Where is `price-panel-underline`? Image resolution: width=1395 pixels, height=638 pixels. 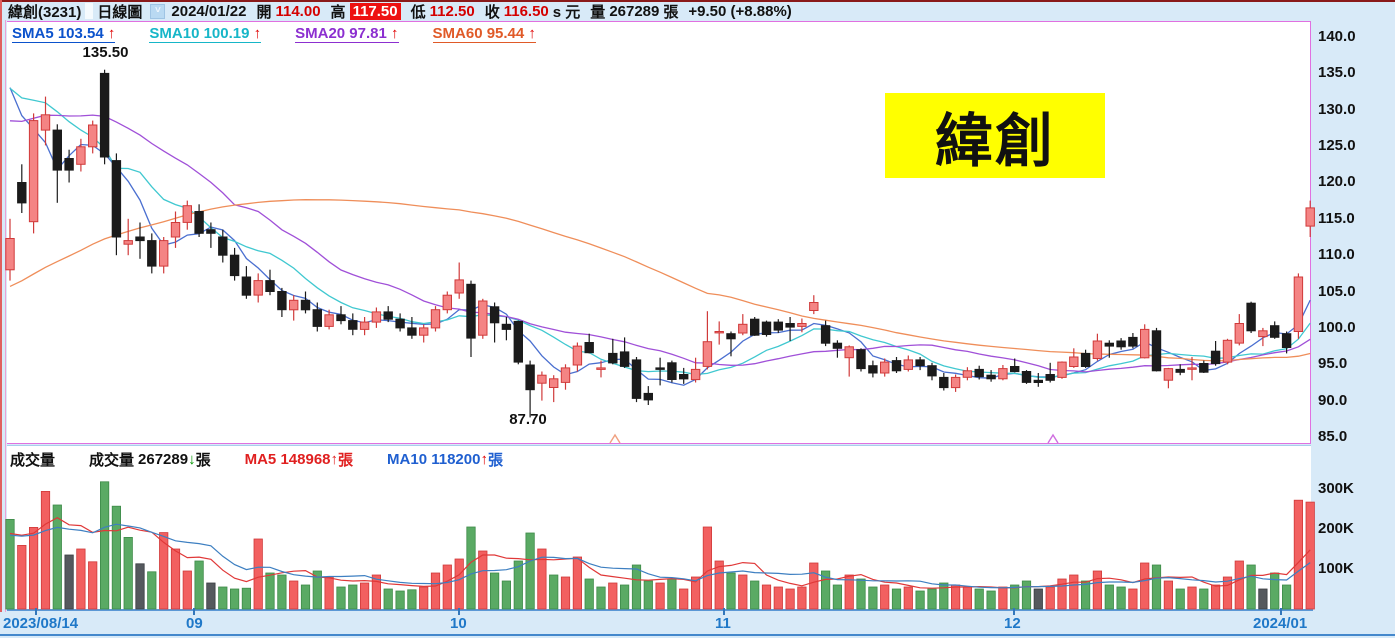
price-panel-underline is located at coordinates (659, 445).